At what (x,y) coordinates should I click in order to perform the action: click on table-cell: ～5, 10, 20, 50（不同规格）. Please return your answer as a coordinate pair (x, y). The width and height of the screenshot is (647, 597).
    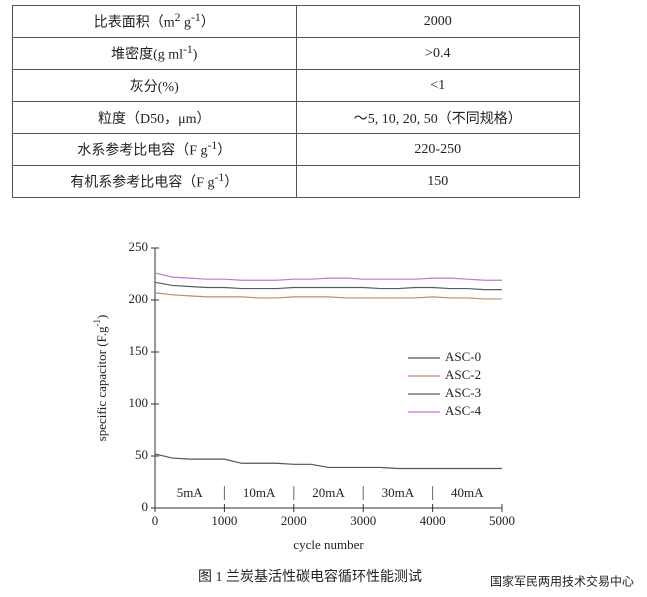
    Looking at the image, I should click on (437, 117).